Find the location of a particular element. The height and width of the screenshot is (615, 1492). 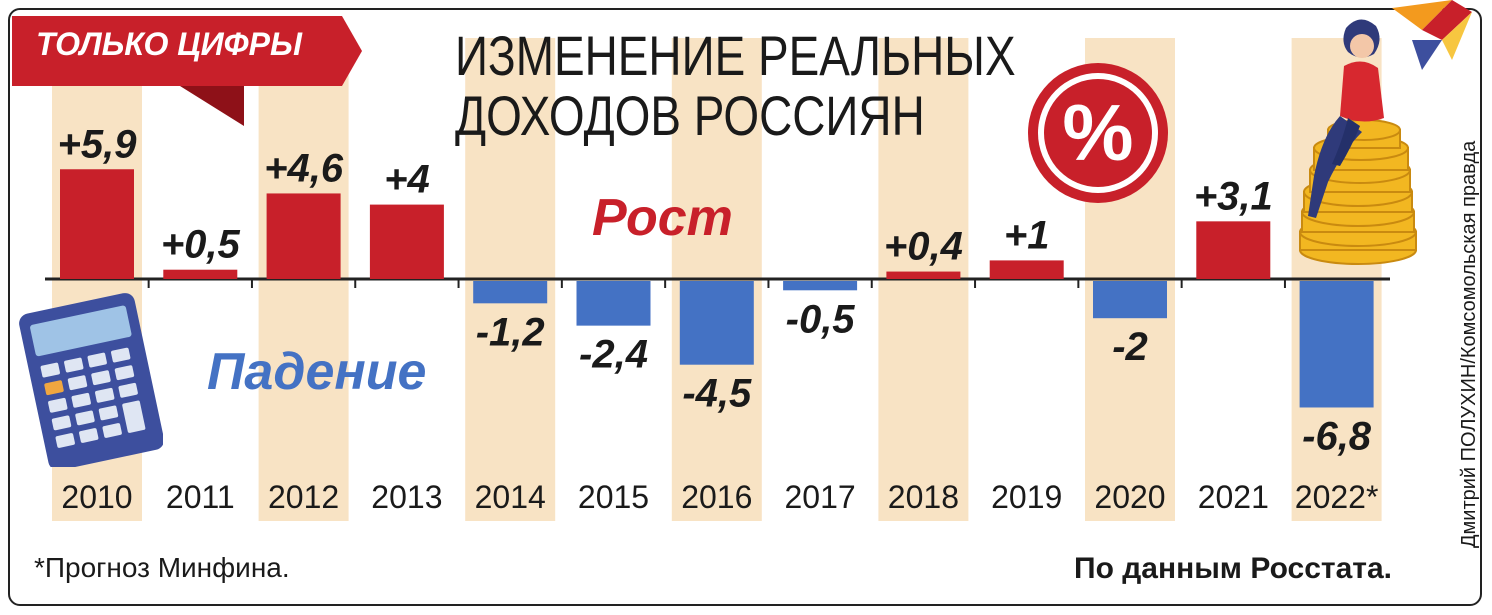

bar-2019 is located at coordinates (1026, 269).